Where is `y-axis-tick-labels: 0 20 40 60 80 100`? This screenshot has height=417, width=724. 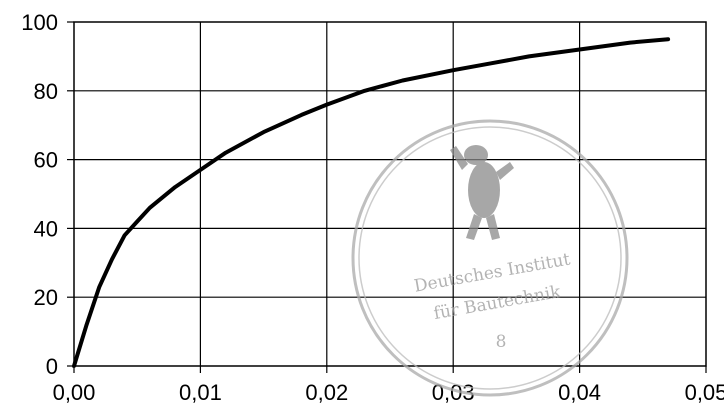 y-axis-tick-labels: 0 20 40 60 80 100 is located at coordinates (39, 194).